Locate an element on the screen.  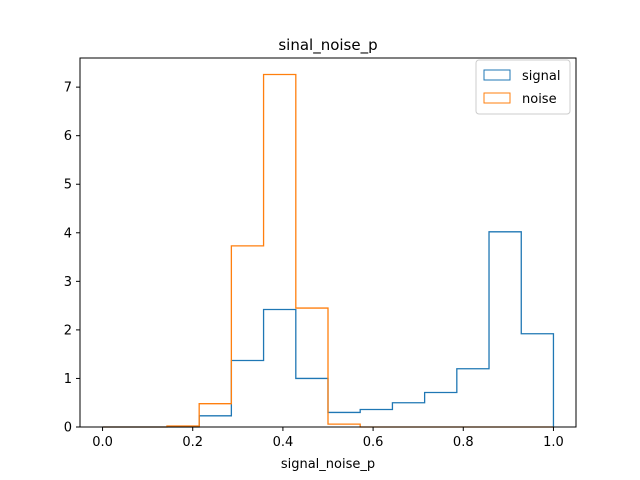
legend-label-noise: noise is located at coordinates (539, 99).